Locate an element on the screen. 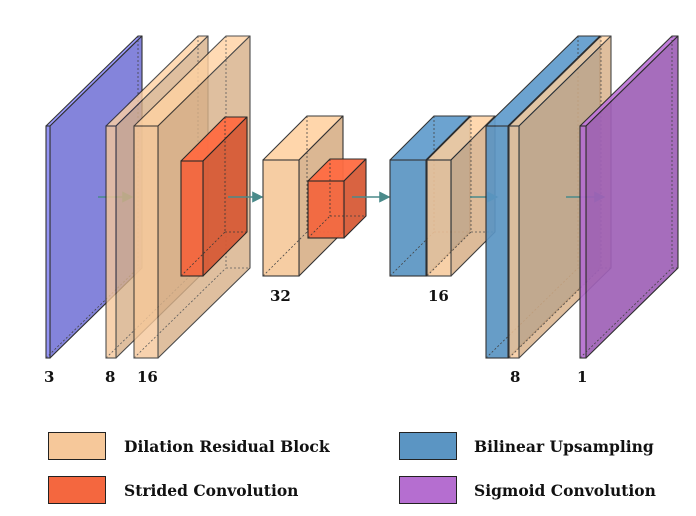 The width and height of the screenshot is (696, 516). legend-strided-swatch is located at coordinates (77, 490).